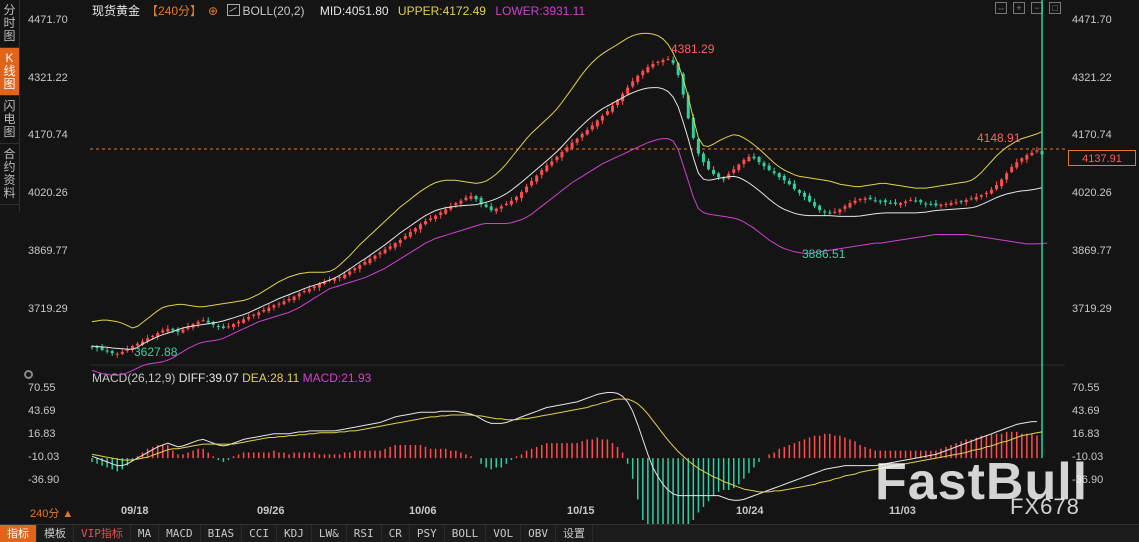  Describe the element at coordinates (466, 533) in the screenshot. I see `indicator-boll: BOLL` at that location.